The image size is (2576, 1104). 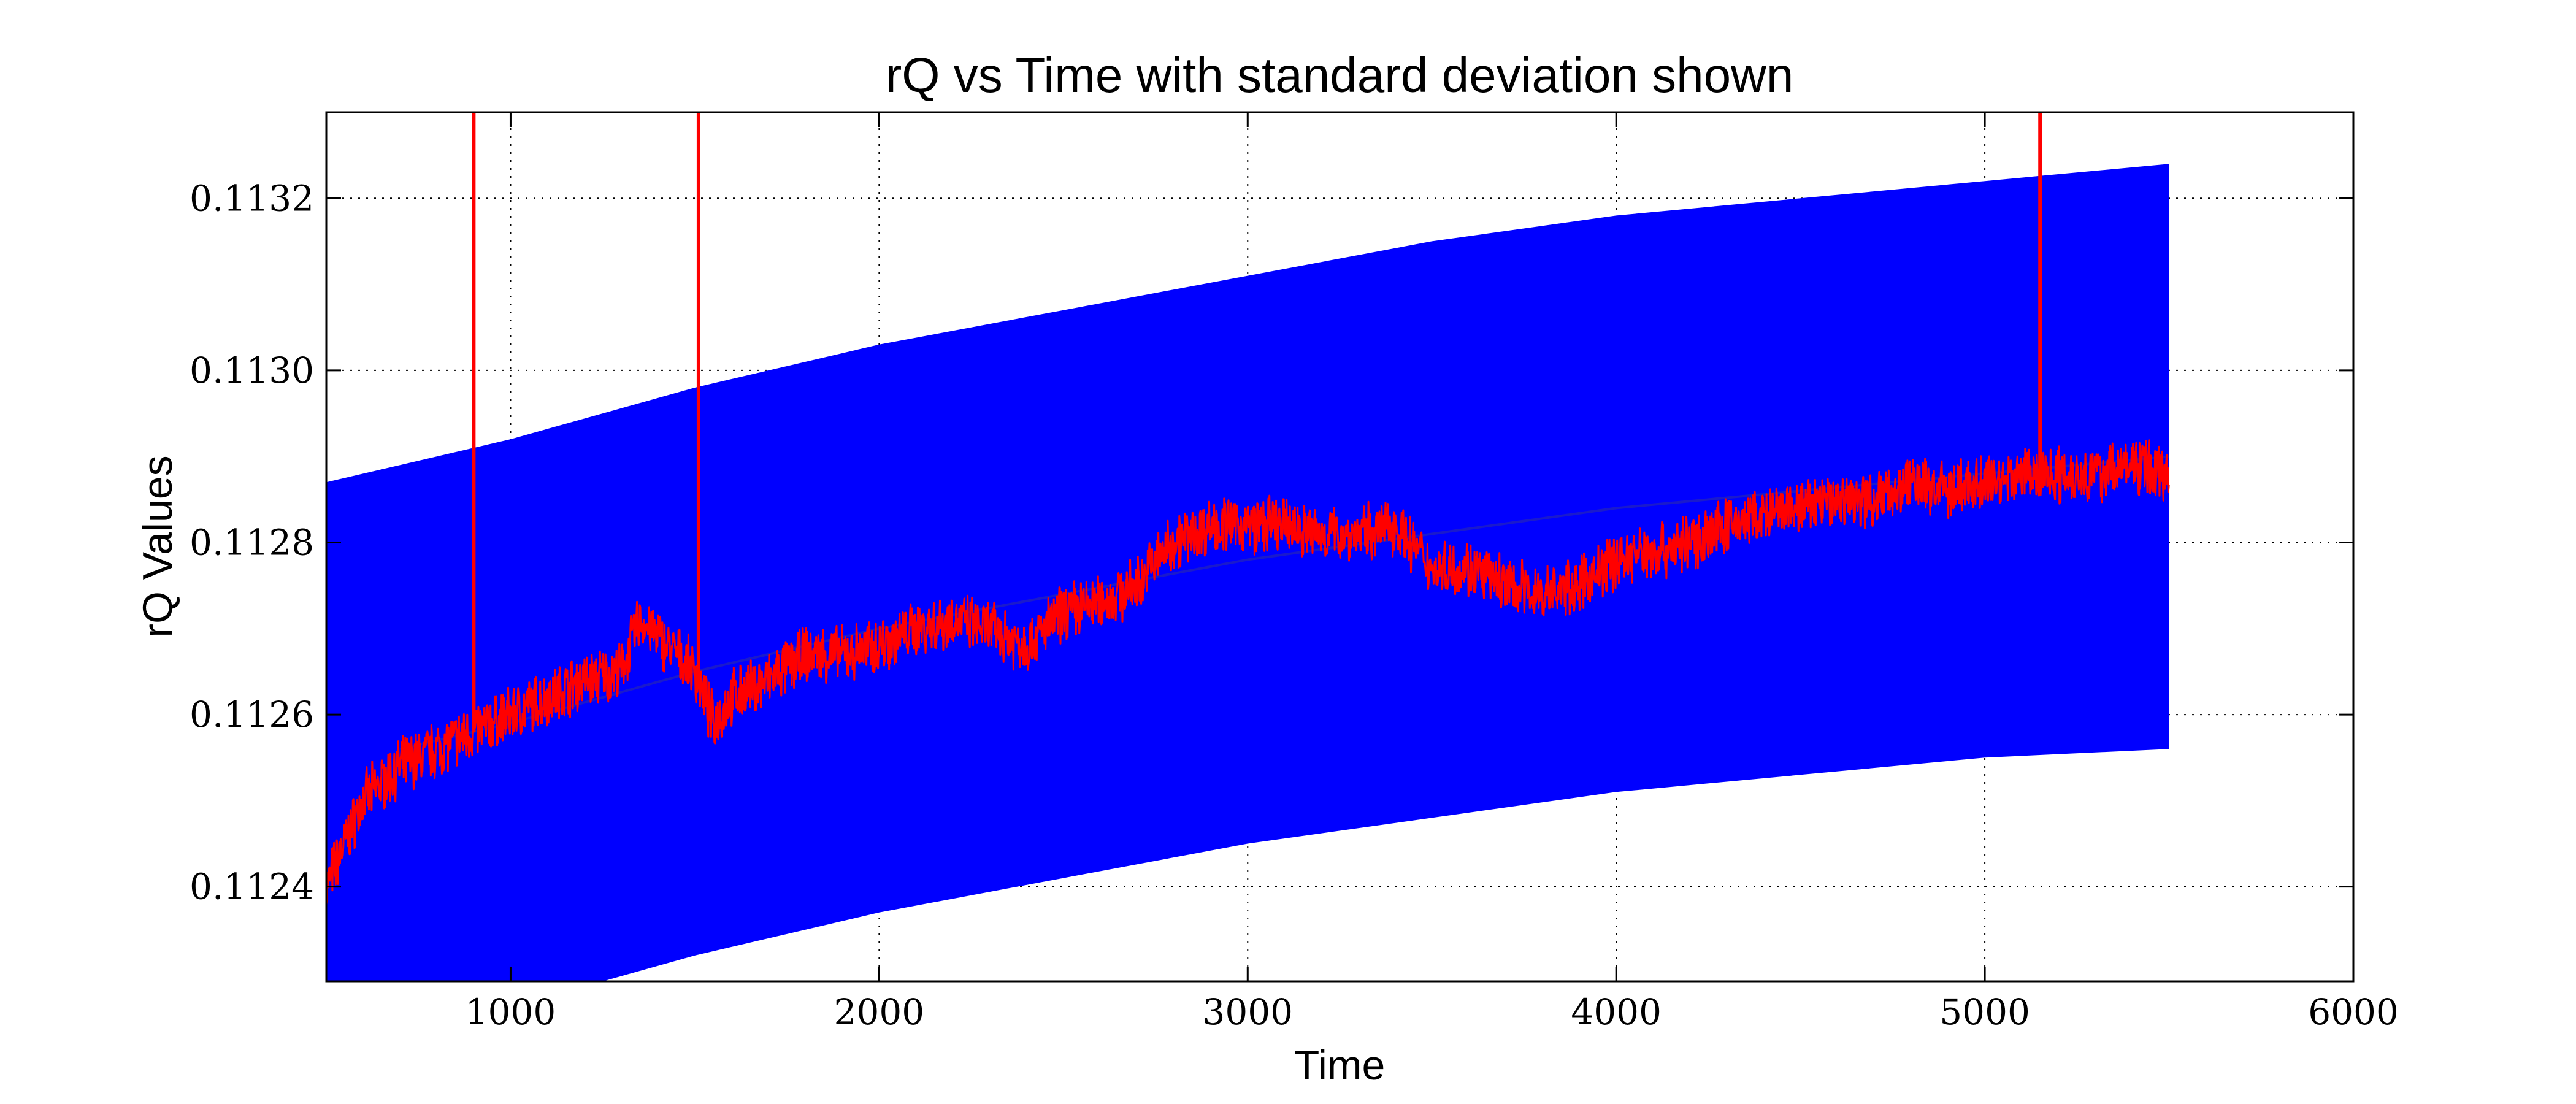 I want to click on y-axis-label: rQ Values, so click(x=157, y=546).